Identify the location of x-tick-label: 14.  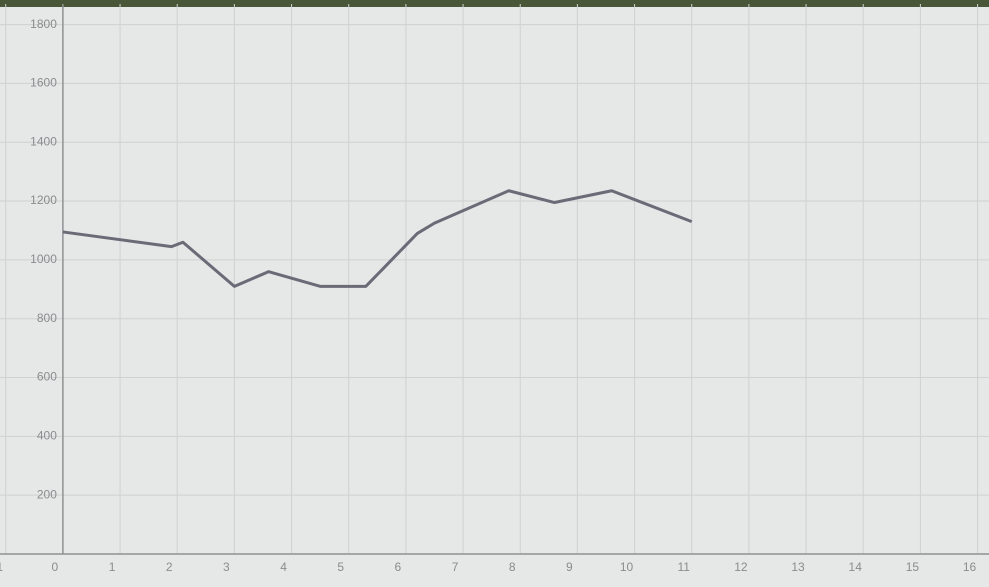
(856, 567).